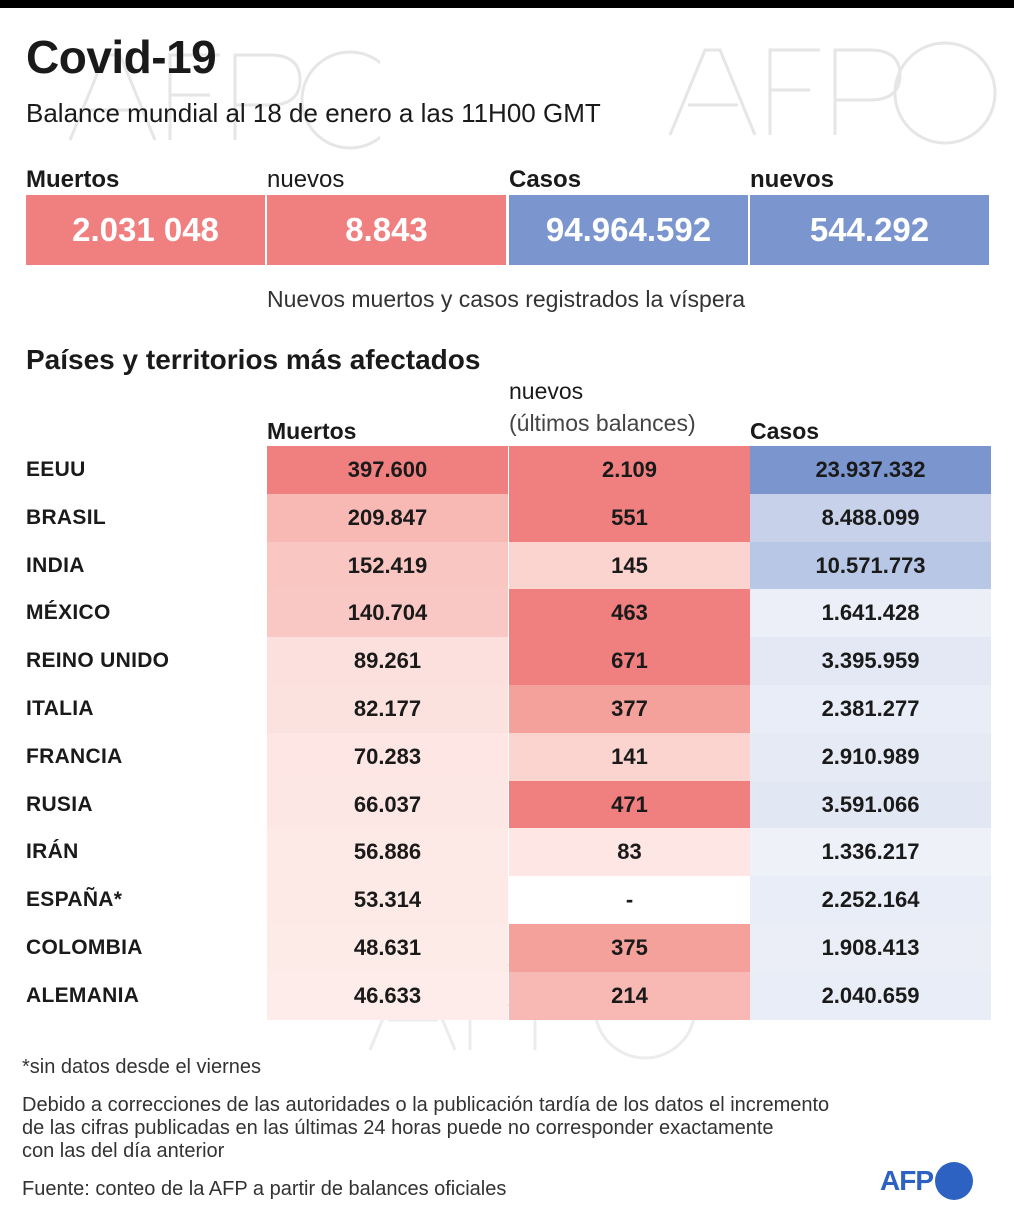 This screenshot has height=1221, width=1014. Describe the element at coordinates (545, 179) in the screenshot. I see `summary-label-cases: Casos` at that location.